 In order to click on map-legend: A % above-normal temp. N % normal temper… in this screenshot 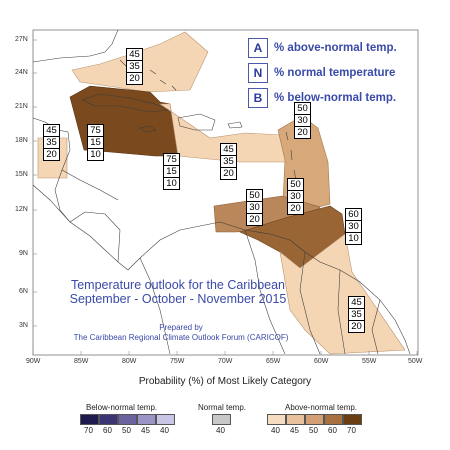, I will do `click(322, 74)`.